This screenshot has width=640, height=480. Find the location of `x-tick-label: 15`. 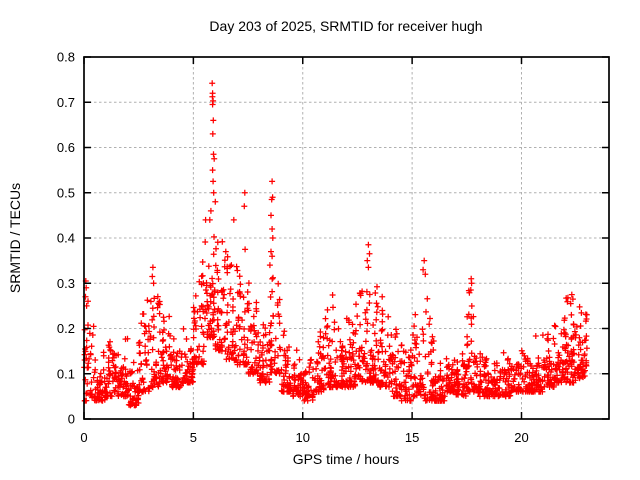

x-tick-label: 15 is located at coordinates (412, 437).